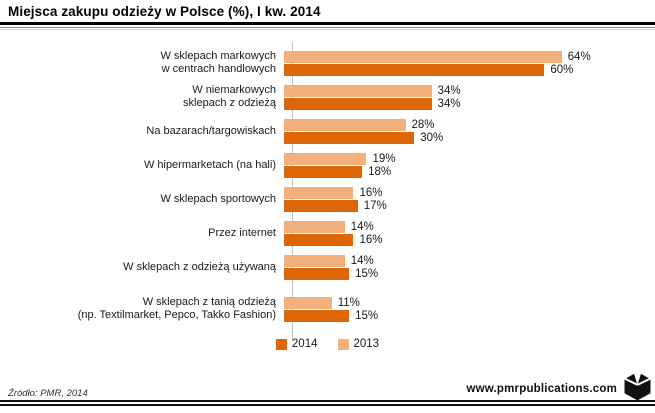 This screenshot has height=413, width=655. I want to click on bar-pair: 16% 17%, so click(469, 199).